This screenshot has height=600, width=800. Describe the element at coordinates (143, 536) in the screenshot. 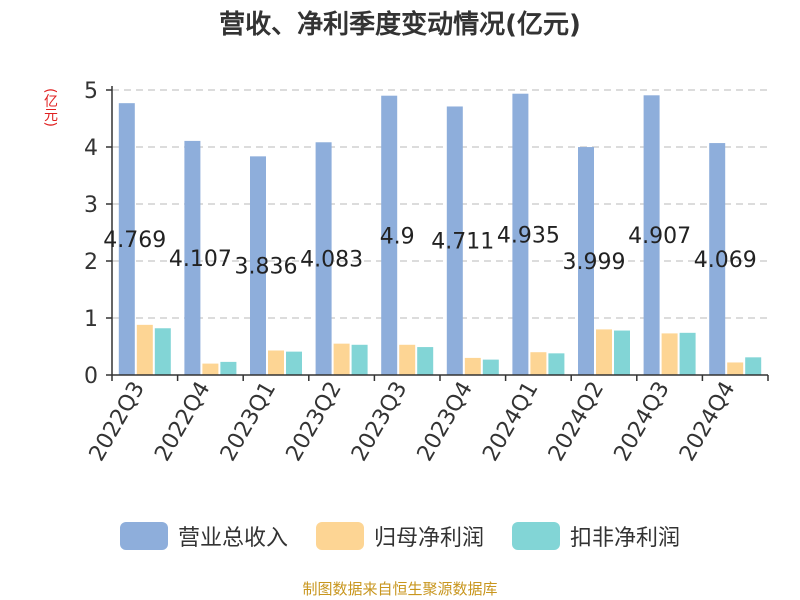

I see `legend-swatch-revenue` at that location.